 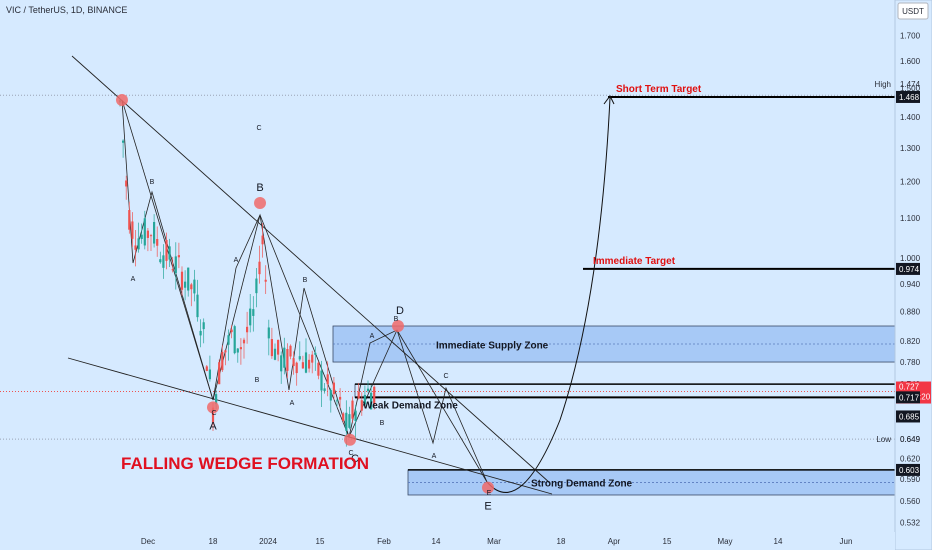 I want to click on time-tick-label: Mar, so click(x=494, y=541).